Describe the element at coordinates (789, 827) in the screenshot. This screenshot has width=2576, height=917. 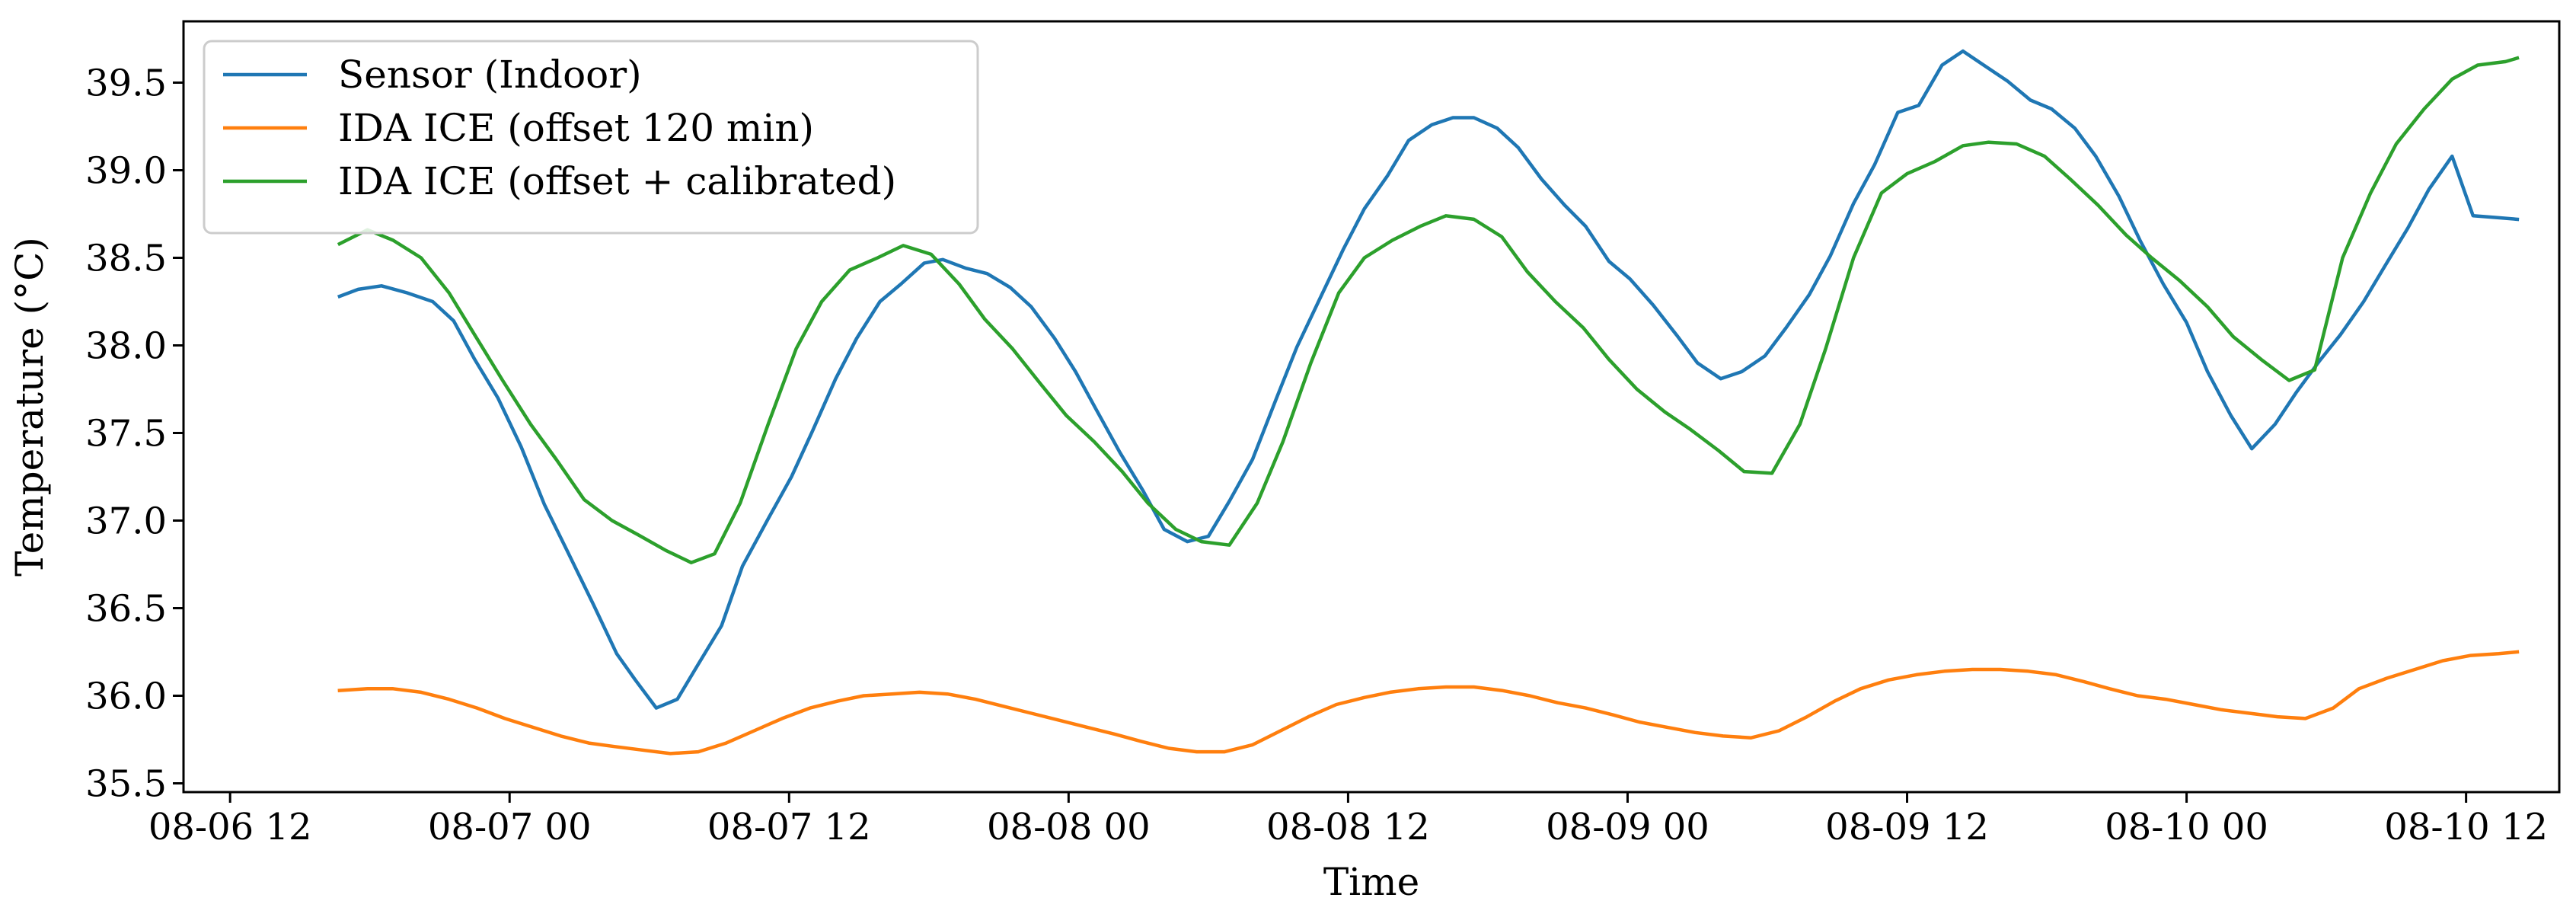
I see `x-tick-label: 08-07 12` at that location.